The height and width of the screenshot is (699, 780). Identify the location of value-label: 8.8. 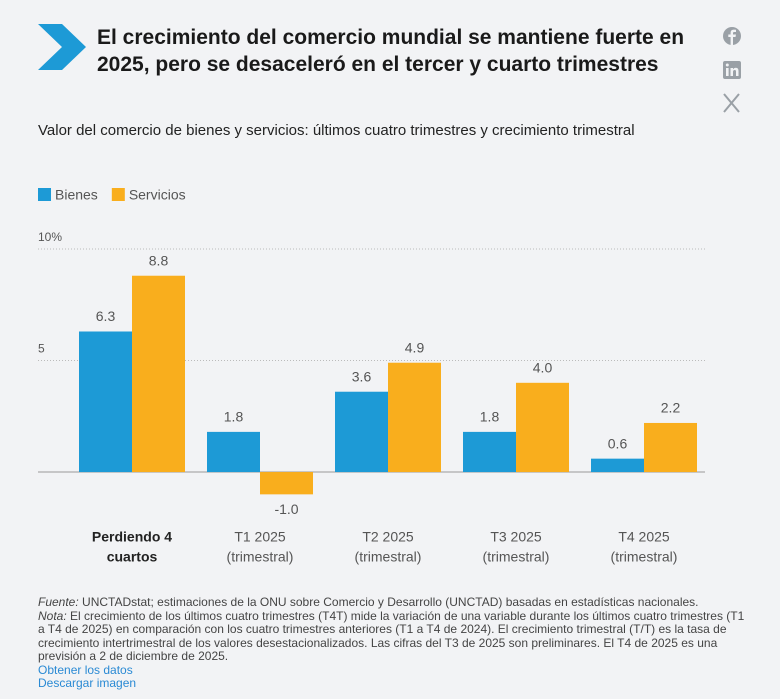
(159, 260).